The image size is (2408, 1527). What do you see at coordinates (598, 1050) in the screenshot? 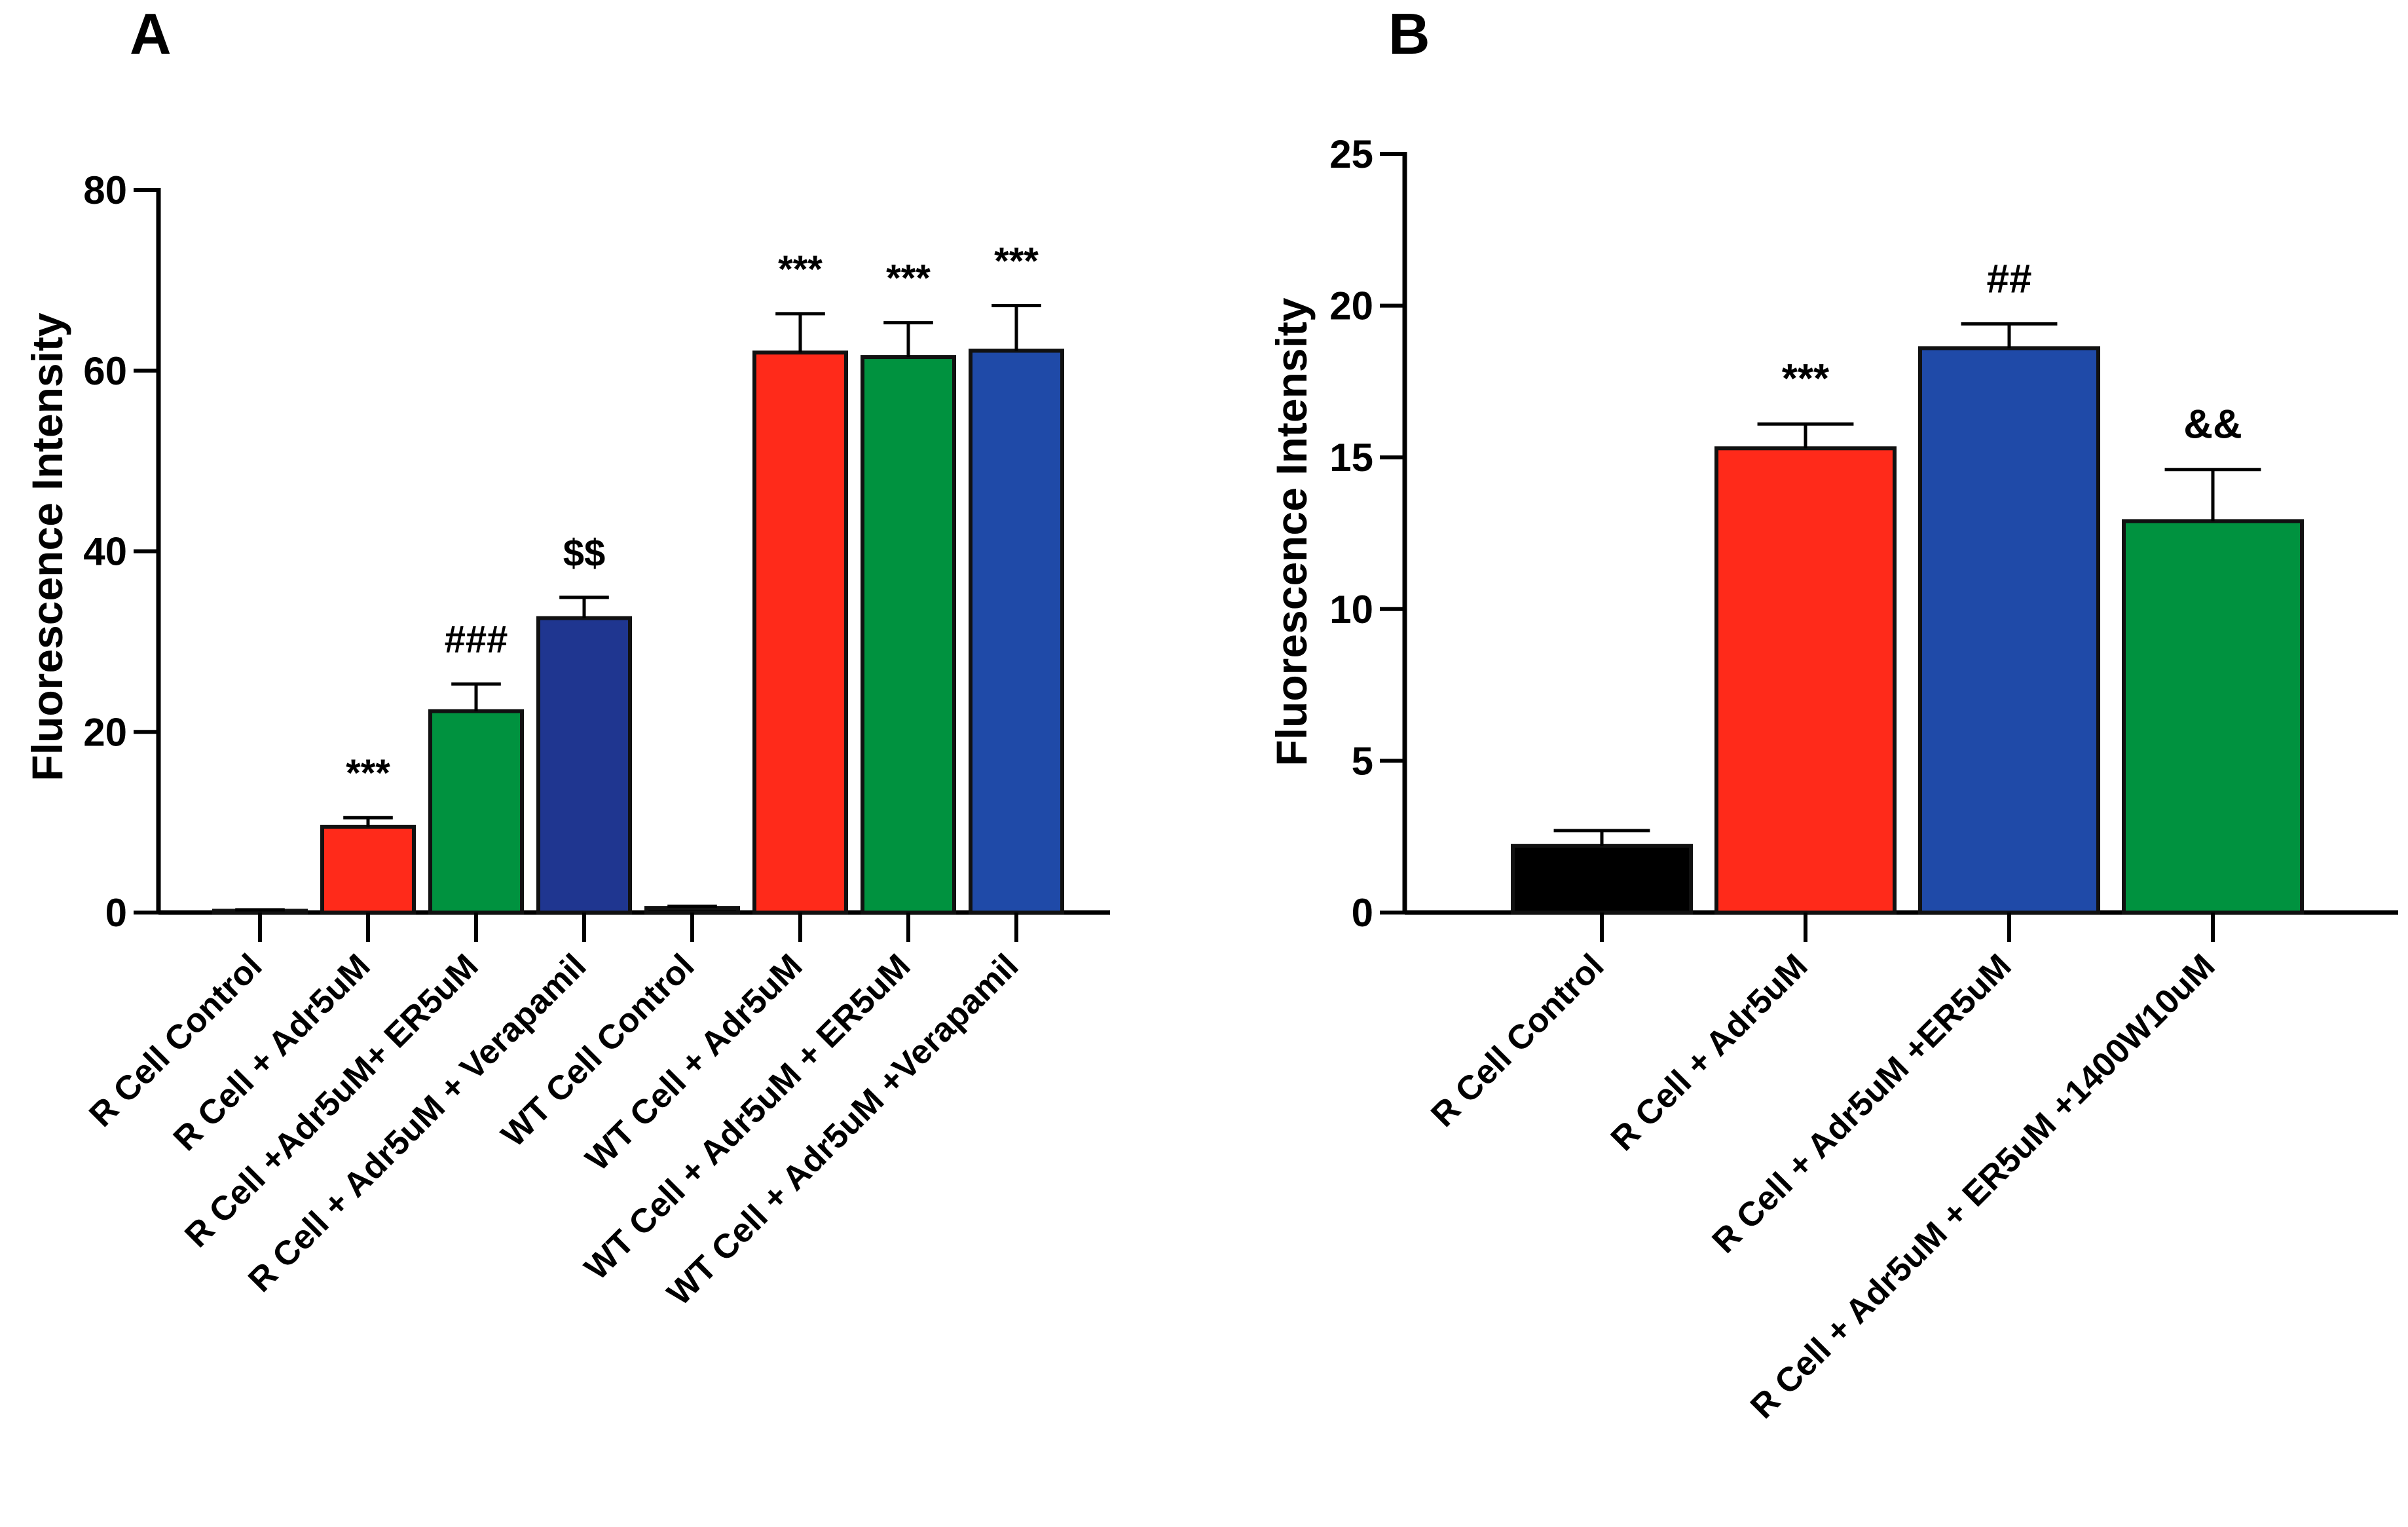
I see `category-label-a: WT Cell Control` at bounding box center [598, 1050].